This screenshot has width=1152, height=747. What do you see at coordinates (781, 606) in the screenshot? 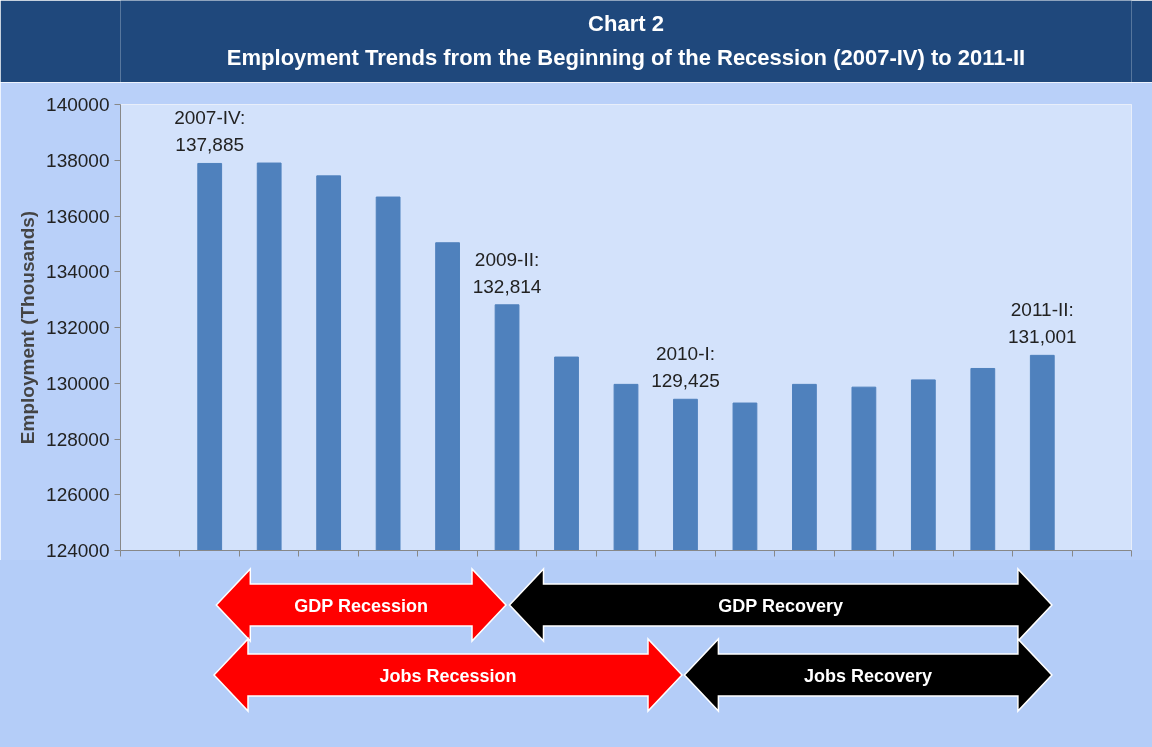
I see `text: GDP Recovery` at bounding box center [781, 606].